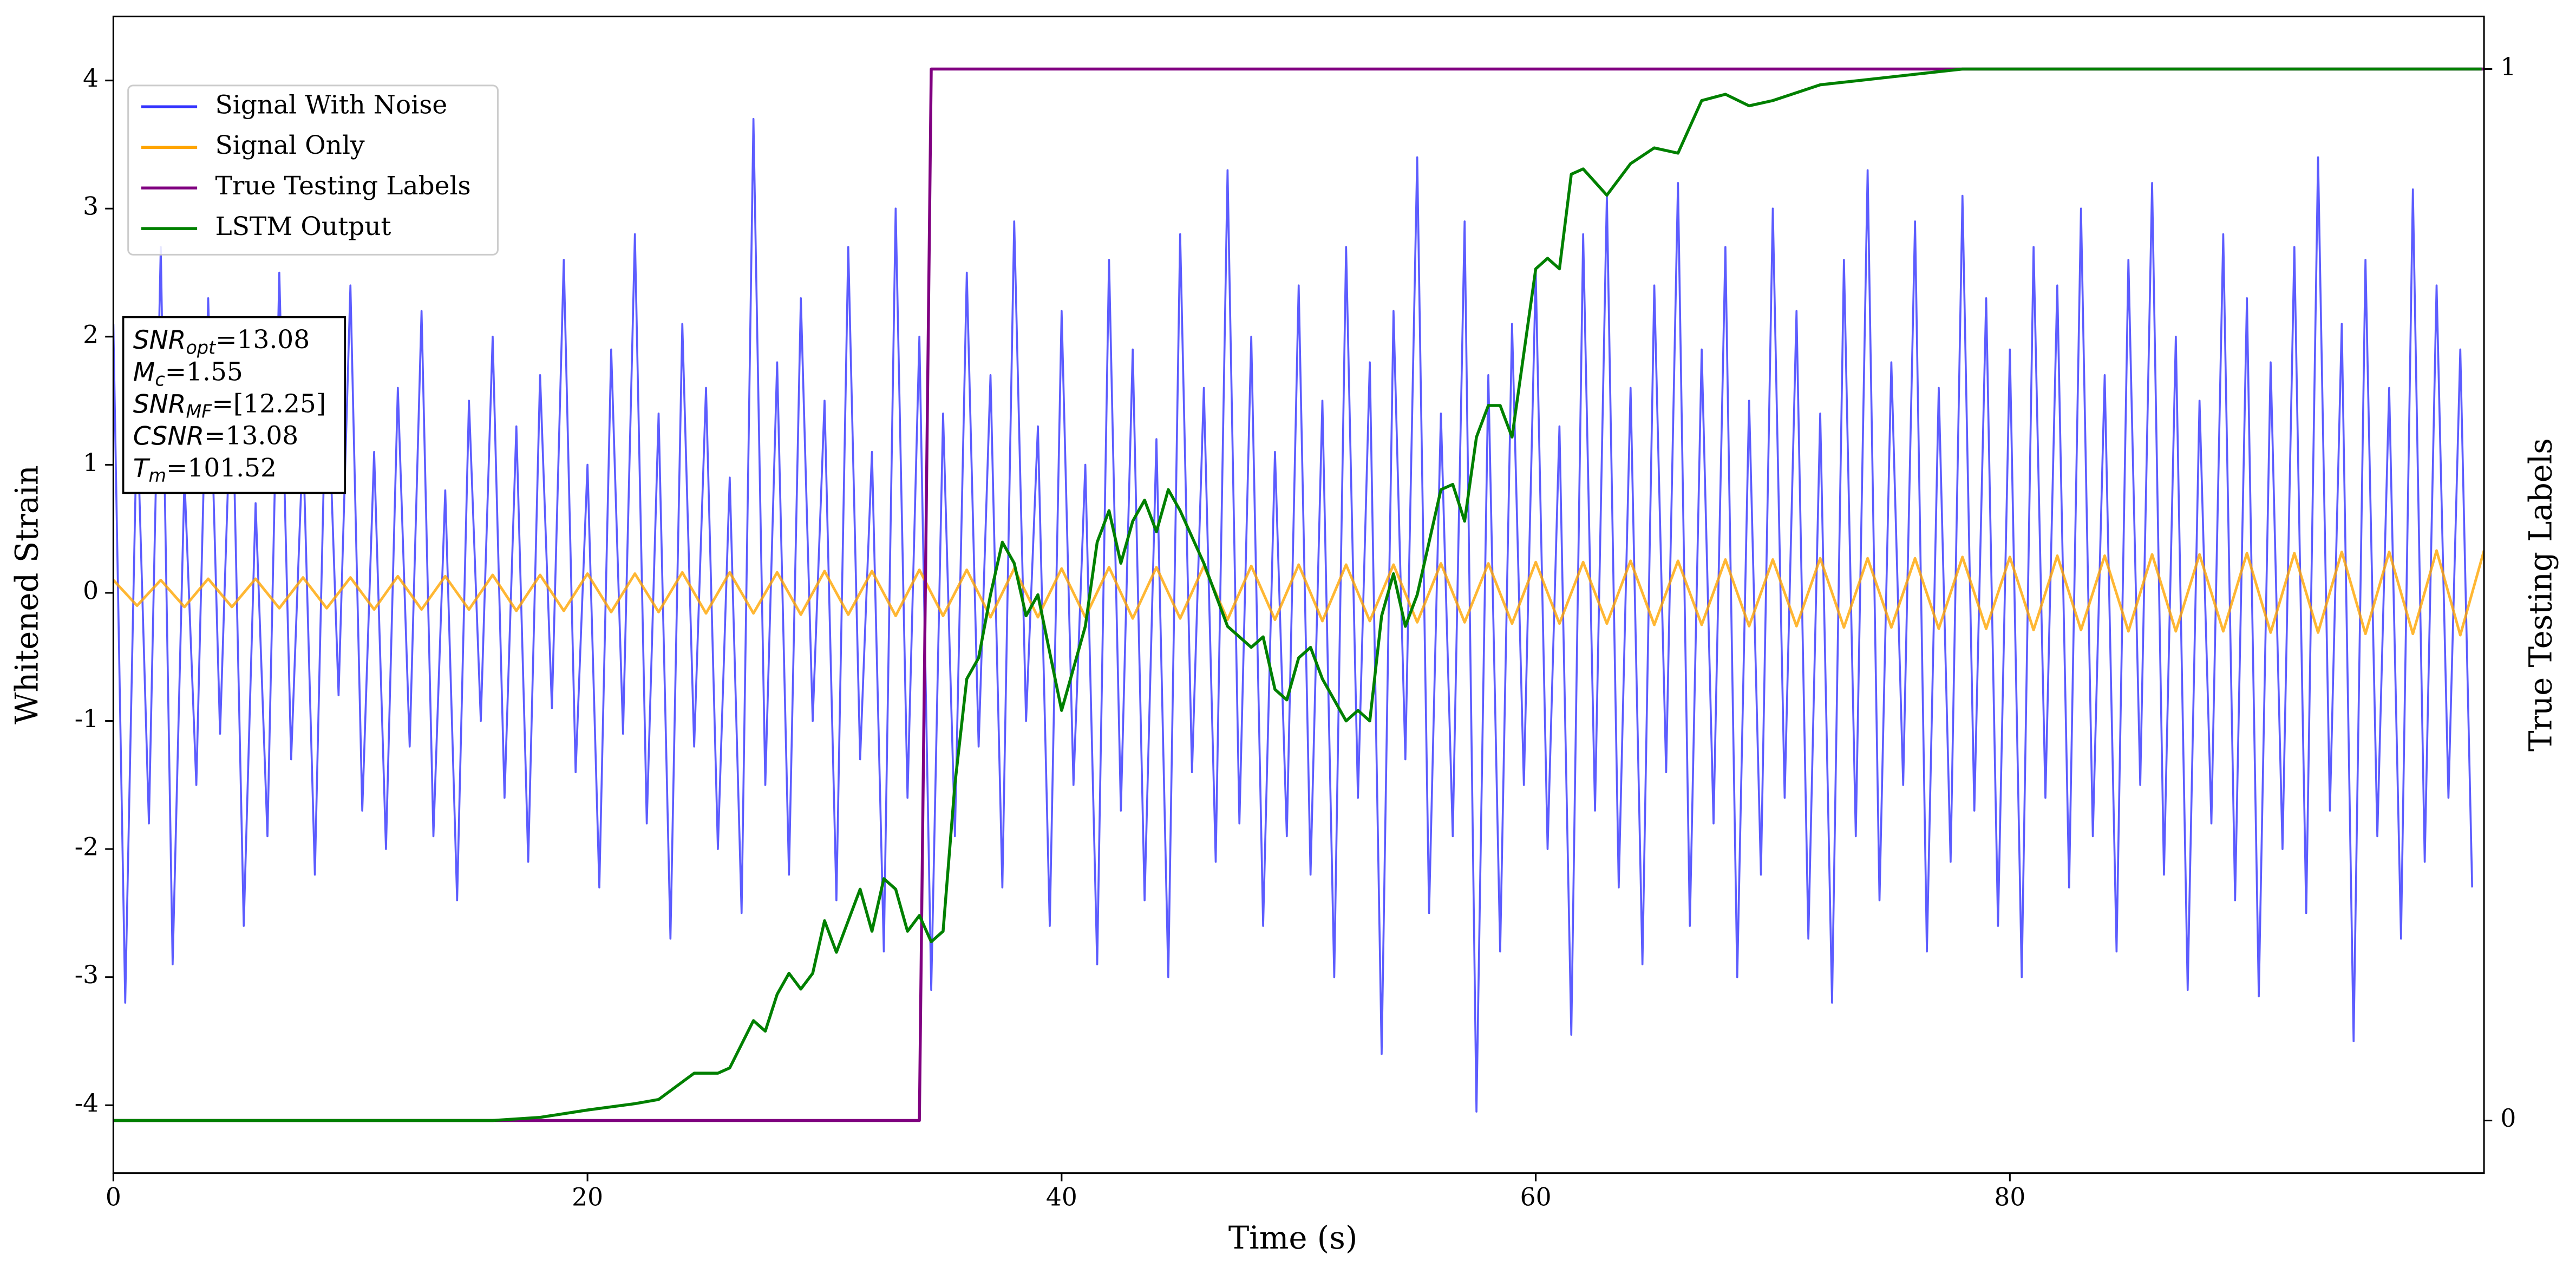  I want to click on annotation-subscript: m, so click(158, 475).